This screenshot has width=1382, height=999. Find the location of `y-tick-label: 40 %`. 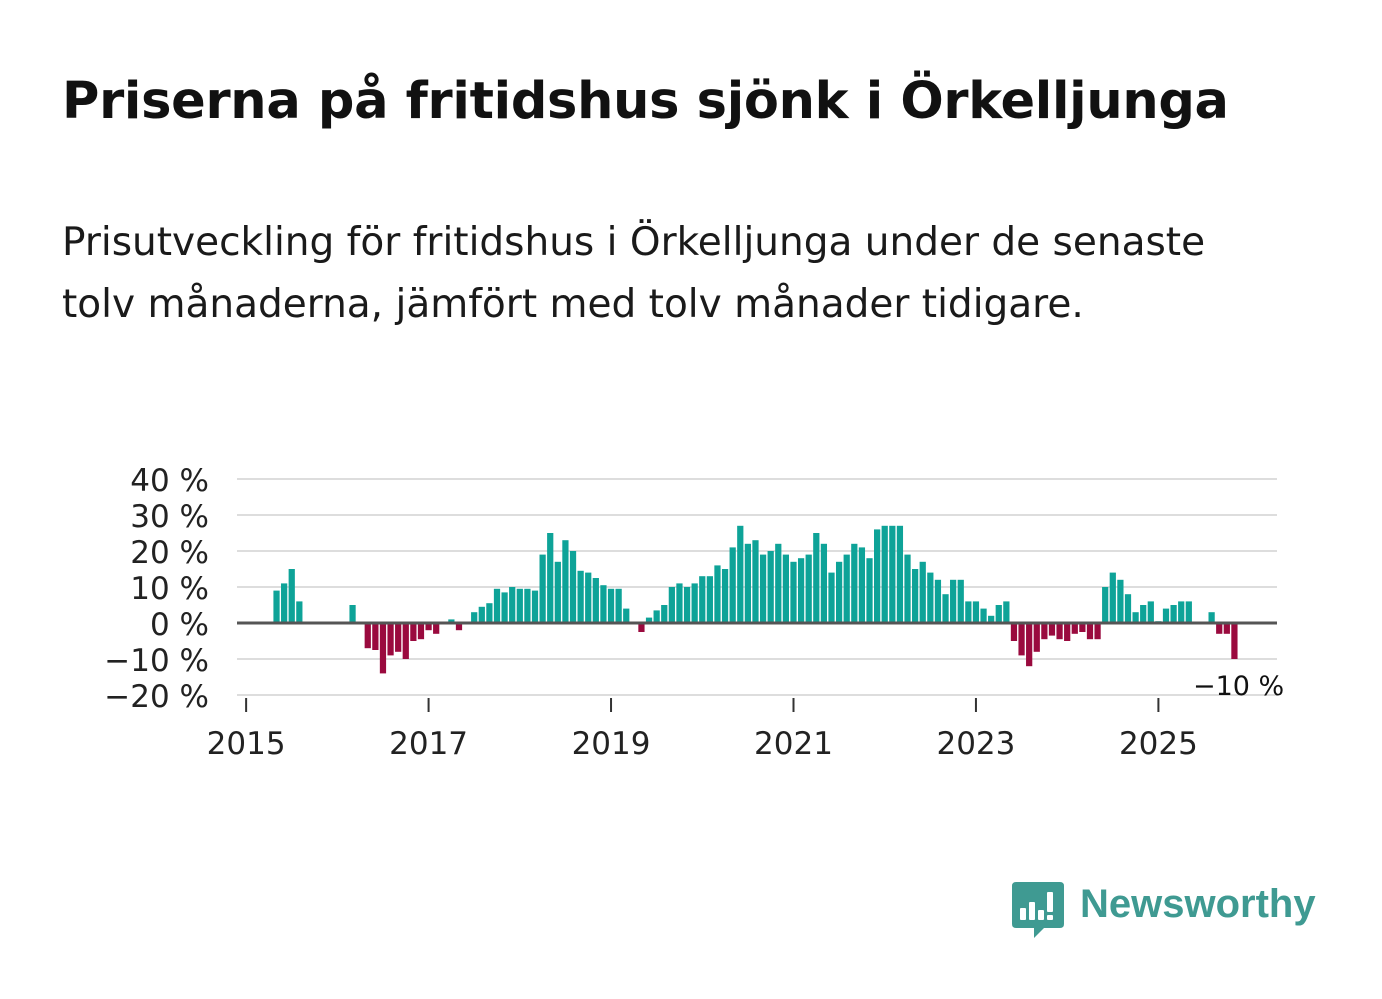

y-tick-label: 40 % is located at coordinates (169, 481).